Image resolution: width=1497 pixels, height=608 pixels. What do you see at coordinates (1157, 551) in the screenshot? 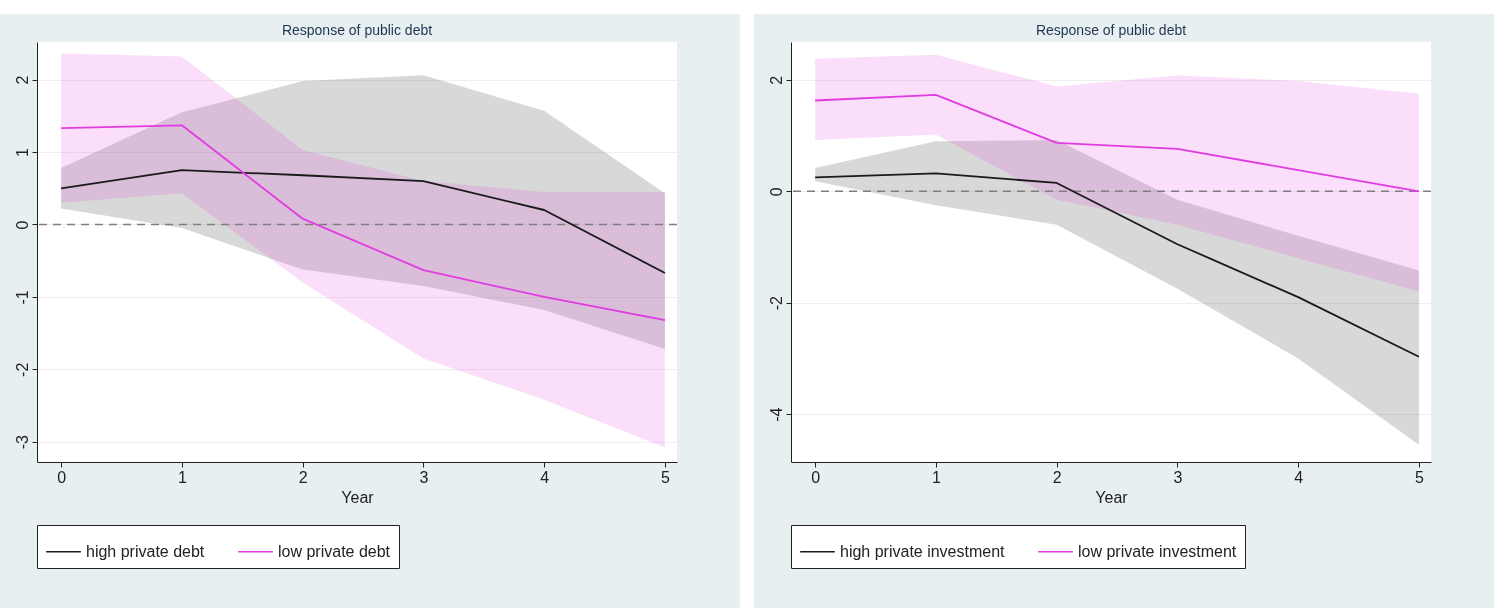
I see `legend-label: low private investment` at bounding box center [1157, 551].